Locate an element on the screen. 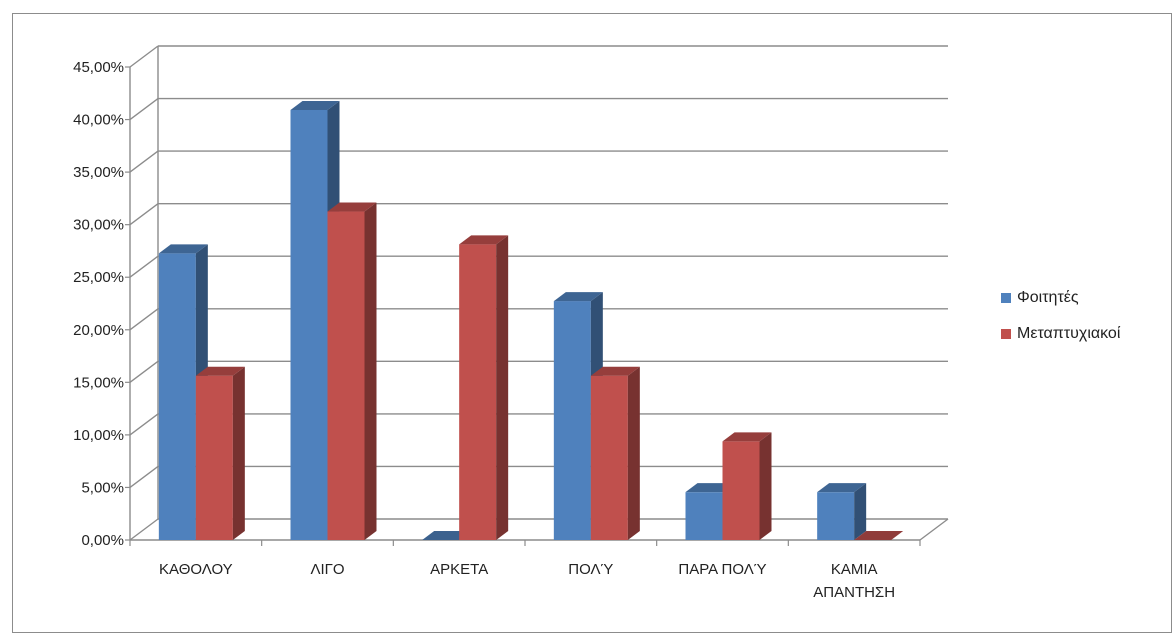  y-tick-label-8: 40,00% is located at coordinates (98, 120).